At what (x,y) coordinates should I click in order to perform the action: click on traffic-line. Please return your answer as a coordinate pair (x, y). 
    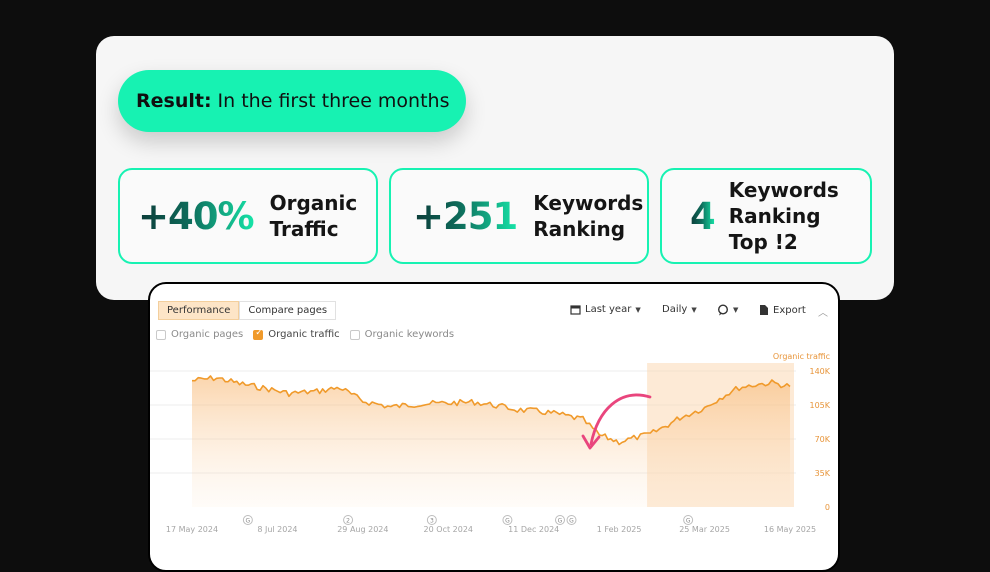
    Looking at the image, I should click on (491, 410).